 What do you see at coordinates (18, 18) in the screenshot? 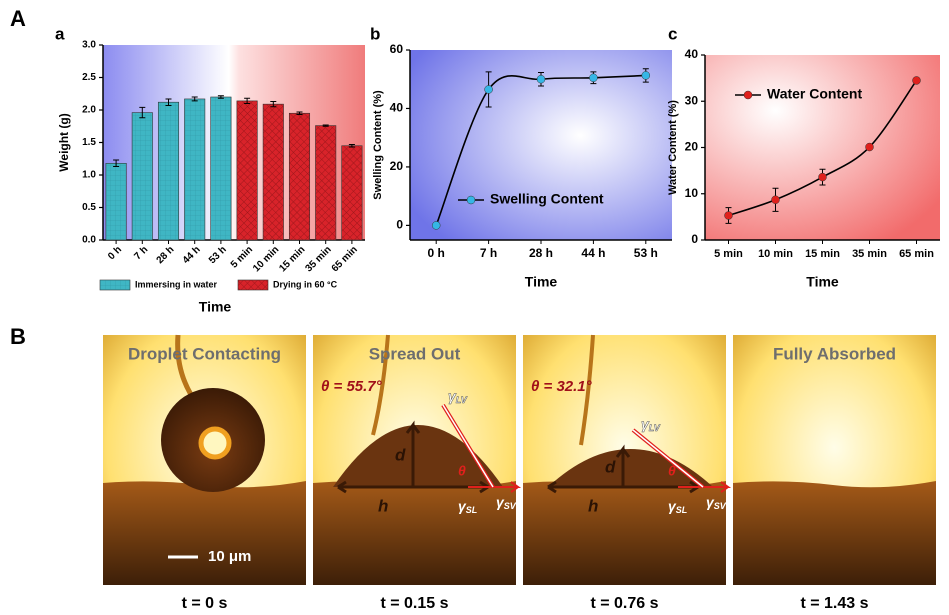
I see `panel-label: A` at bounding box center [18, 18].